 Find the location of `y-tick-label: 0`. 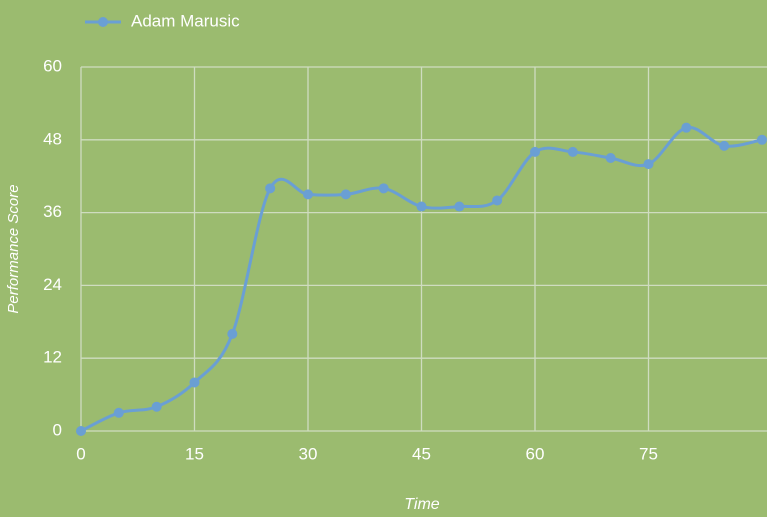

y-tick-label: 0 is located at coordinates (57, 429).